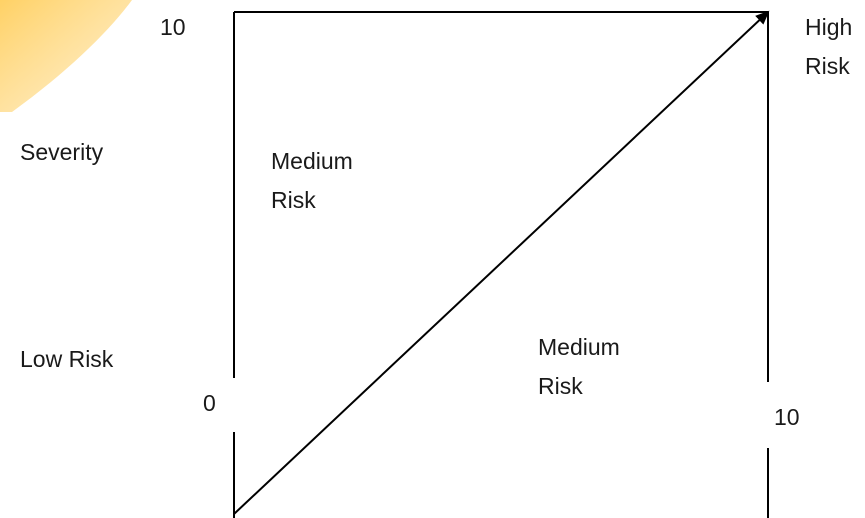 This screenshot has height=518, width=865. Describe the element at coordinates (67, 359) in the screenshot. I see `low-risk-label: Low Risk` at that location.